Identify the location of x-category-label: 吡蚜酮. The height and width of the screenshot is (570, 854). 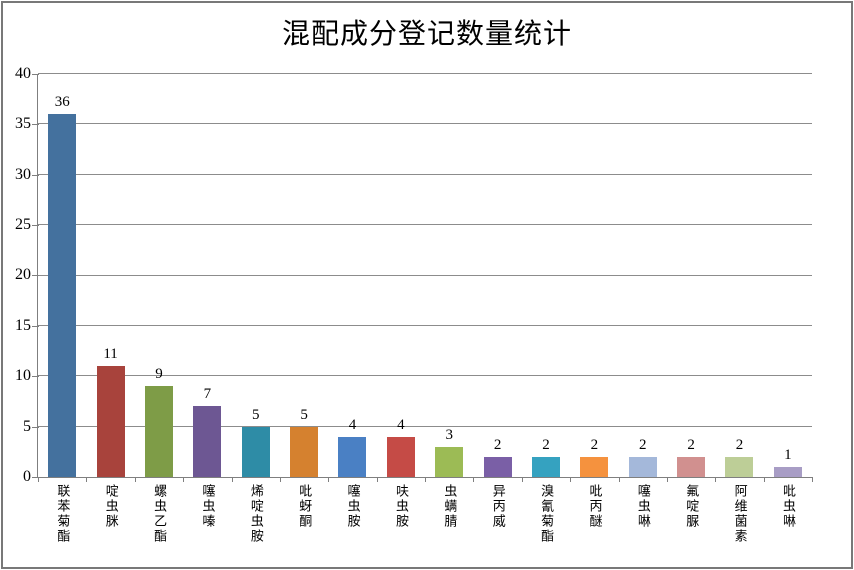
(305, 506).